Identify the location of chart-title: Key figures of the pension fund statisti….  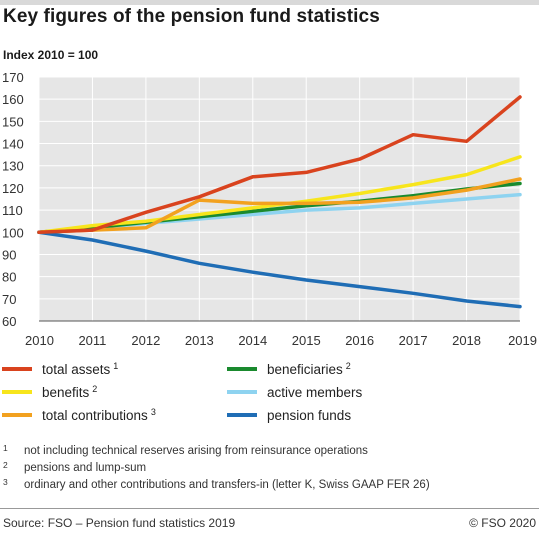
(191, 16).